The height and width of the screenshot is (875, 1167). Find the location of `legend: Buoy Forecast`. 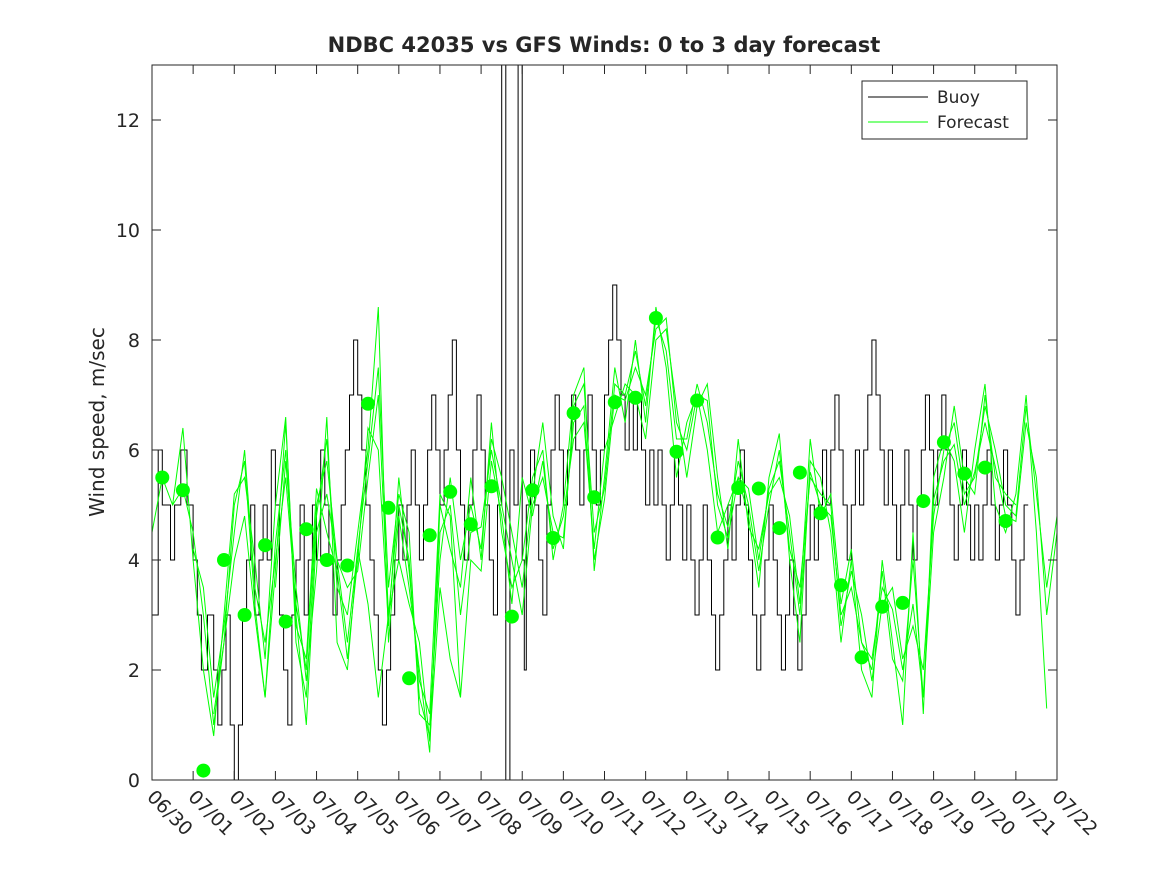

legend: Buoy Forecast is located at coordinates (944, 110).